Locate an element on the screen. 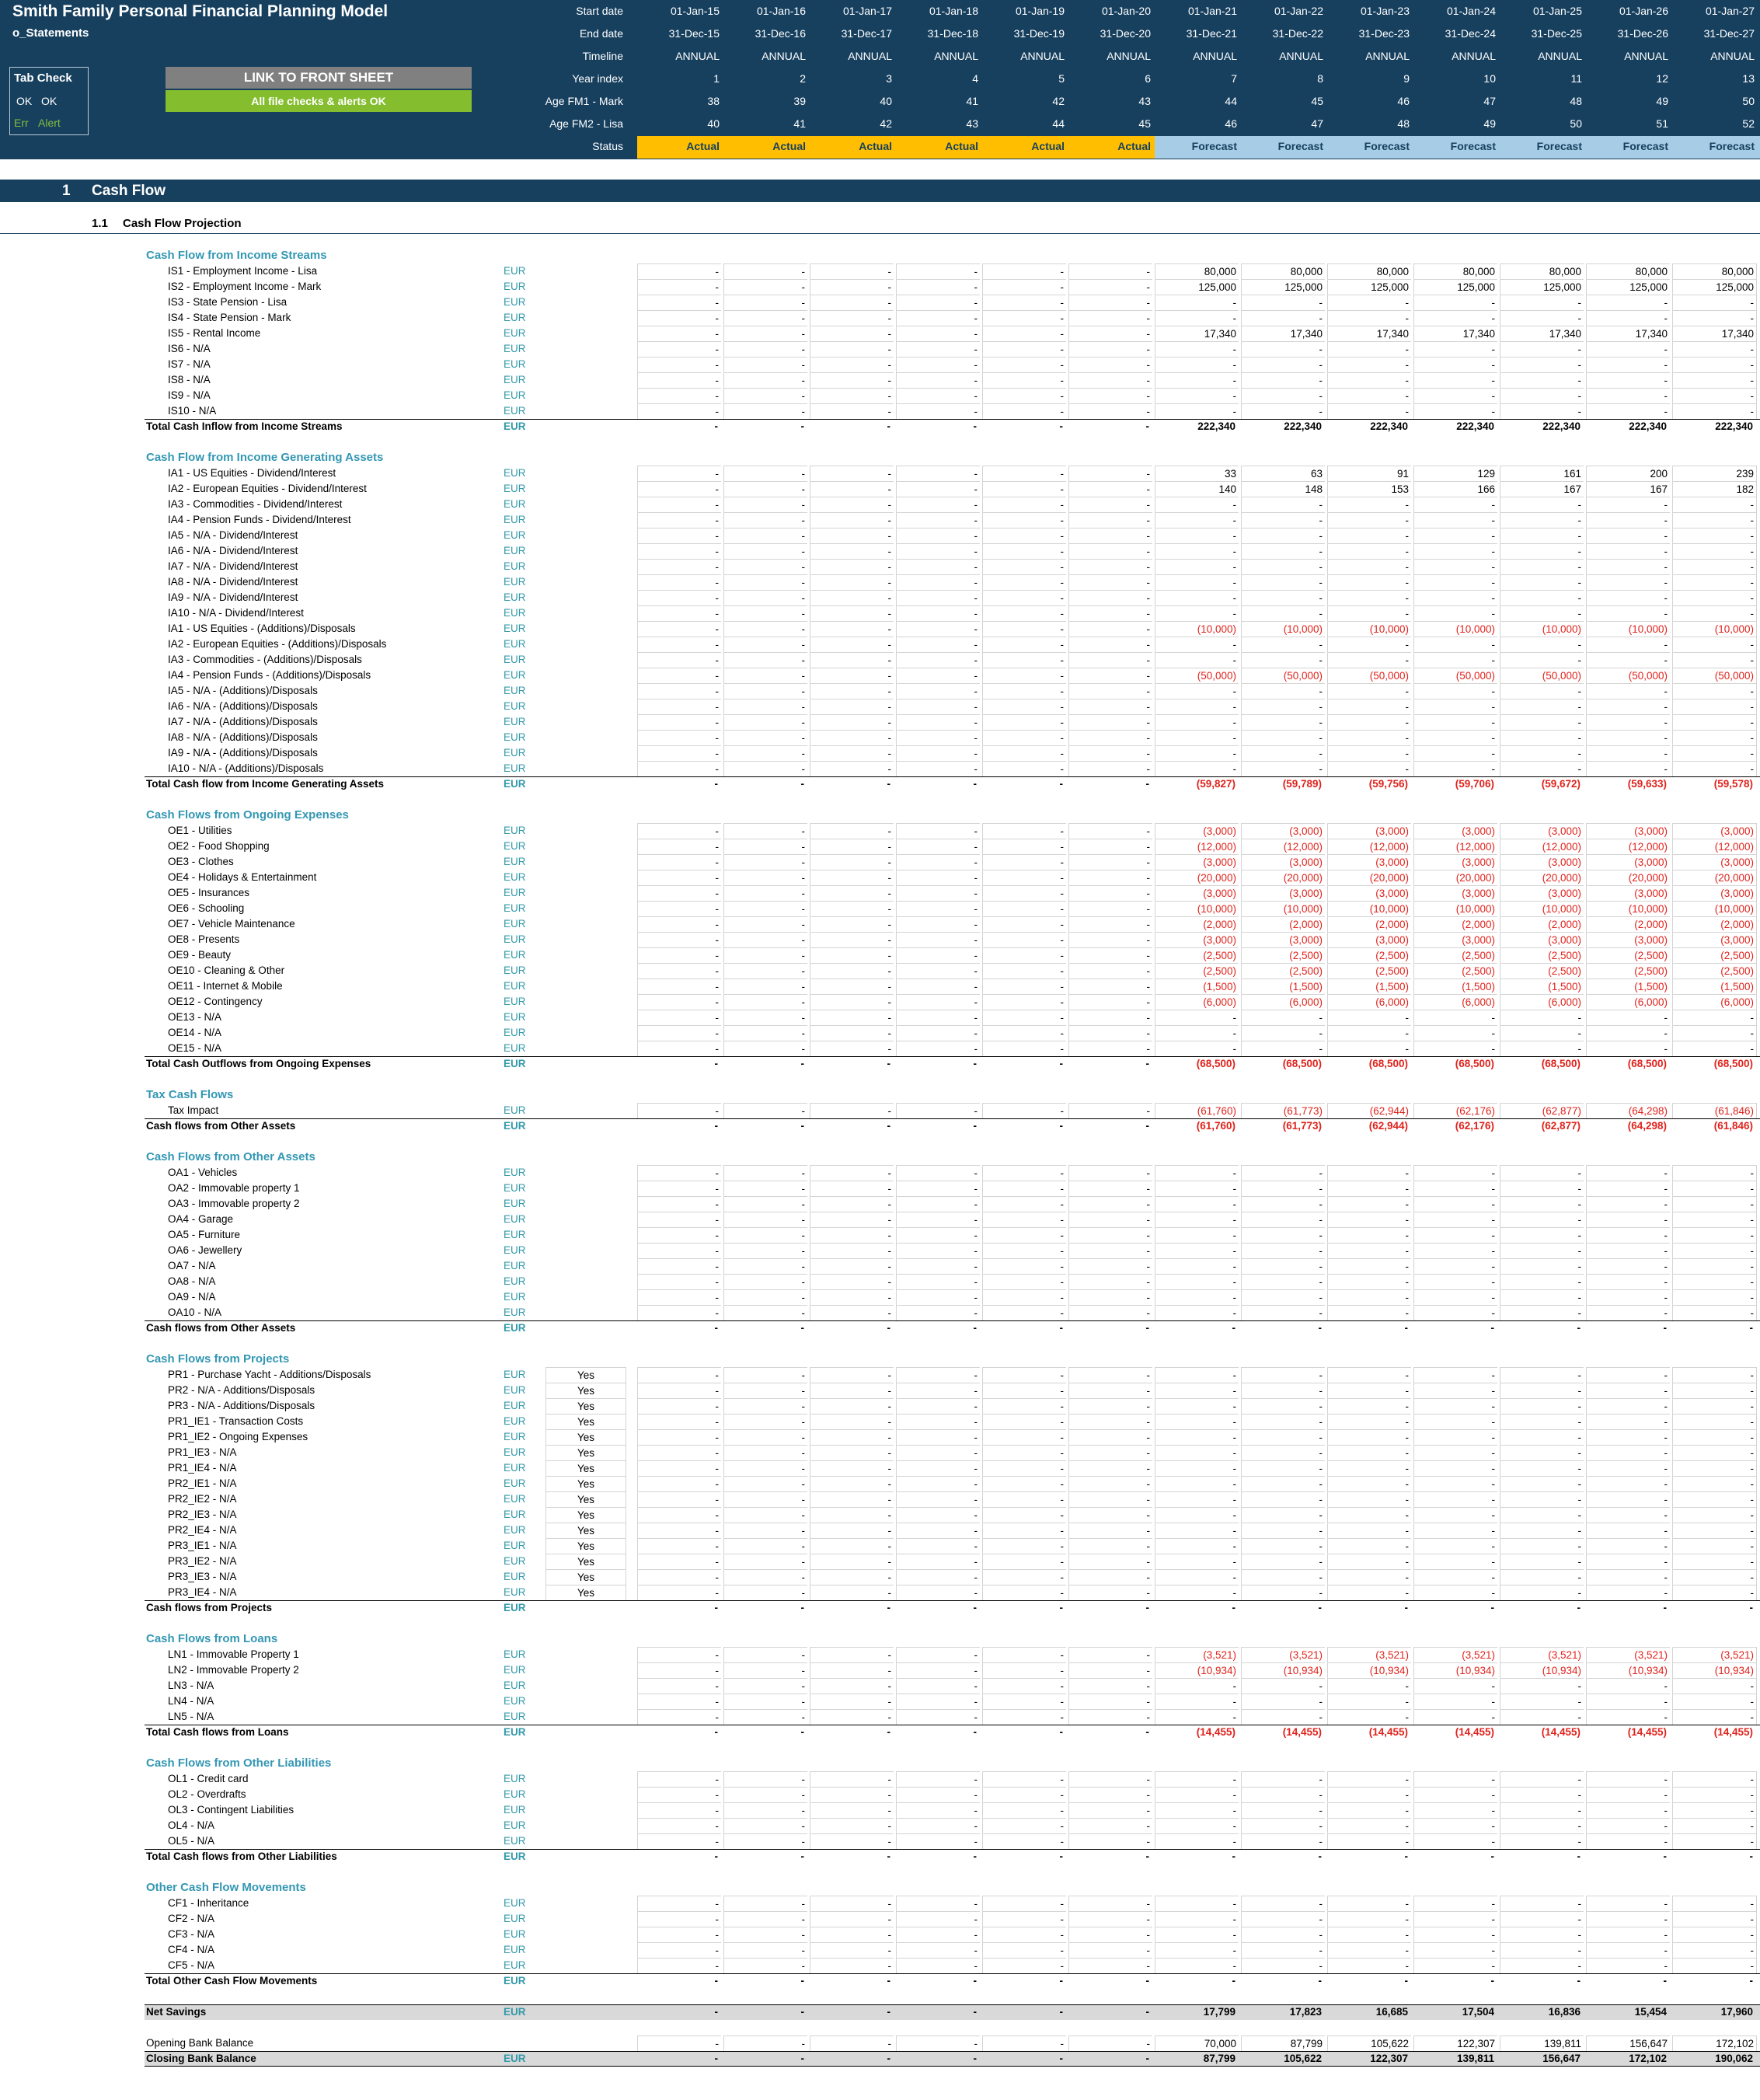  value-cell: (2,000) is located at coordinates (1542, 924).